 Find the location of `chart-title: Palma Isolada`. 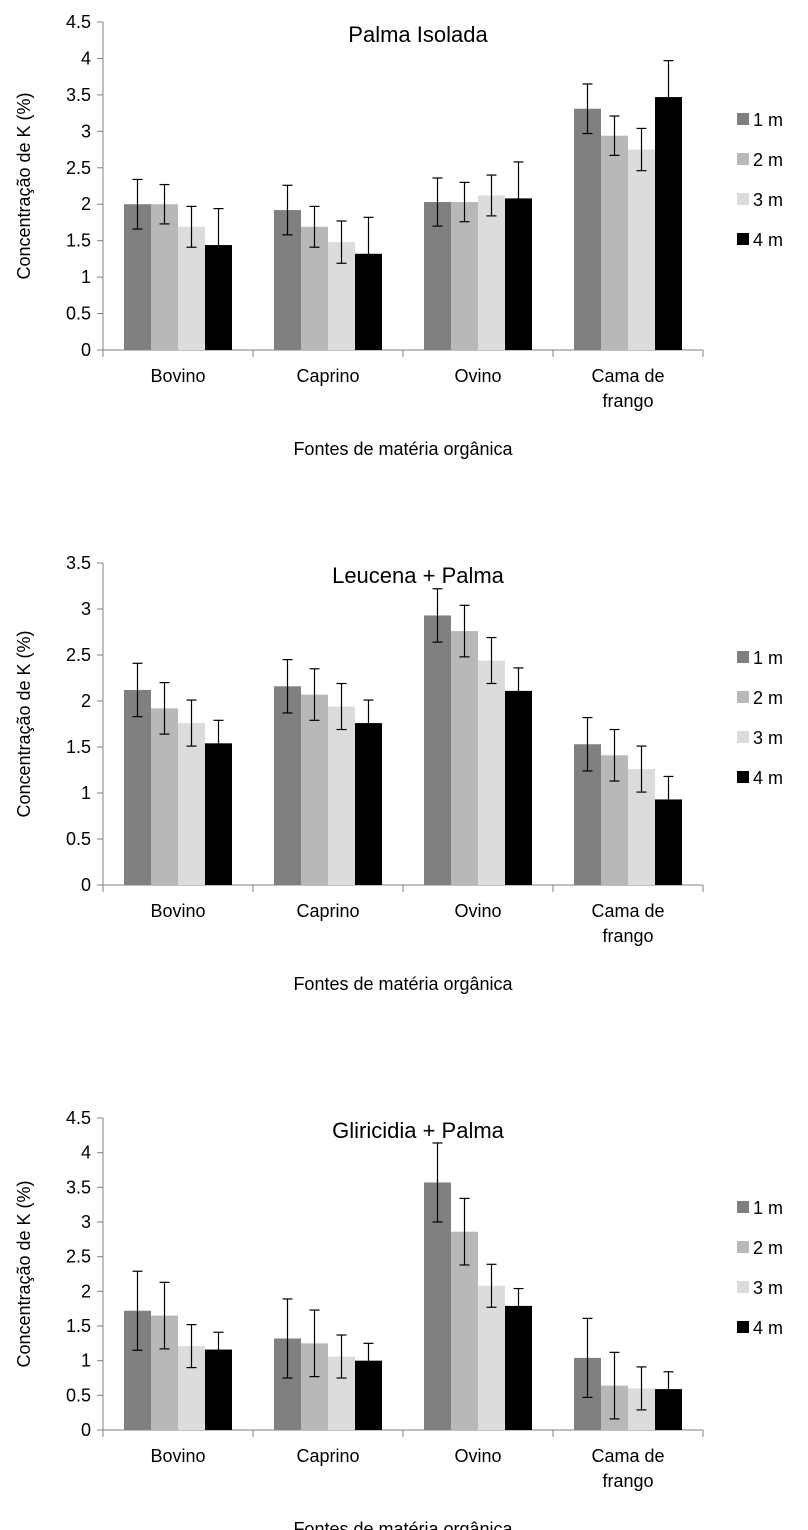

chart-title: Palma Isolada is located at coordinates (418, 34).